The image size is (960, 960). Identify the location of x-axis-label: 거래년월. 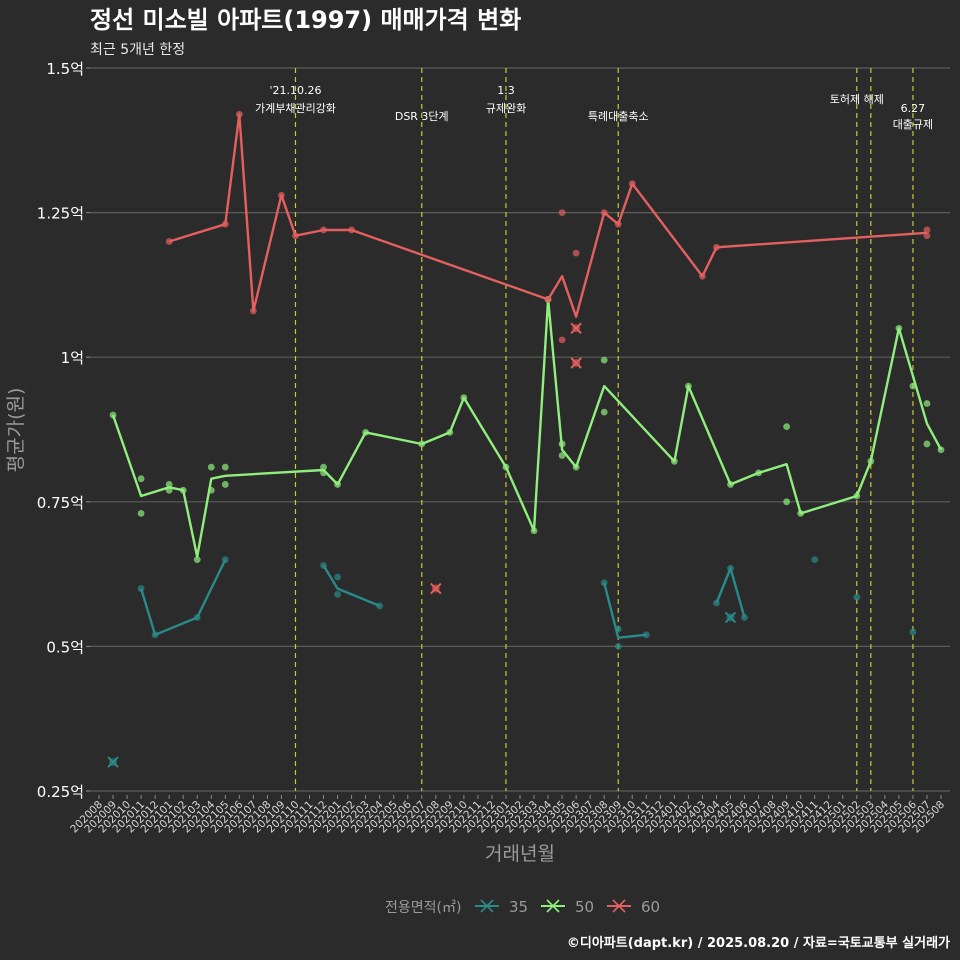
(520, 854).